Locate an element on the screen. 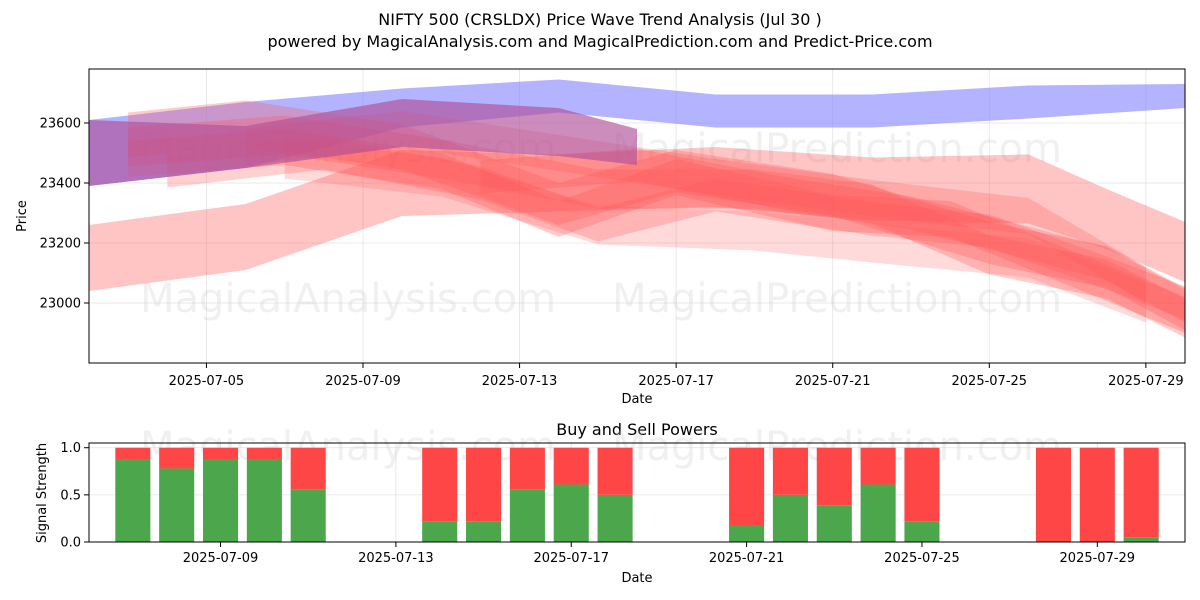 Image resolution: width=1200 pixels, height=600 pixels. price-y-tick-label: 23600 is located at coordinates (60, 124).